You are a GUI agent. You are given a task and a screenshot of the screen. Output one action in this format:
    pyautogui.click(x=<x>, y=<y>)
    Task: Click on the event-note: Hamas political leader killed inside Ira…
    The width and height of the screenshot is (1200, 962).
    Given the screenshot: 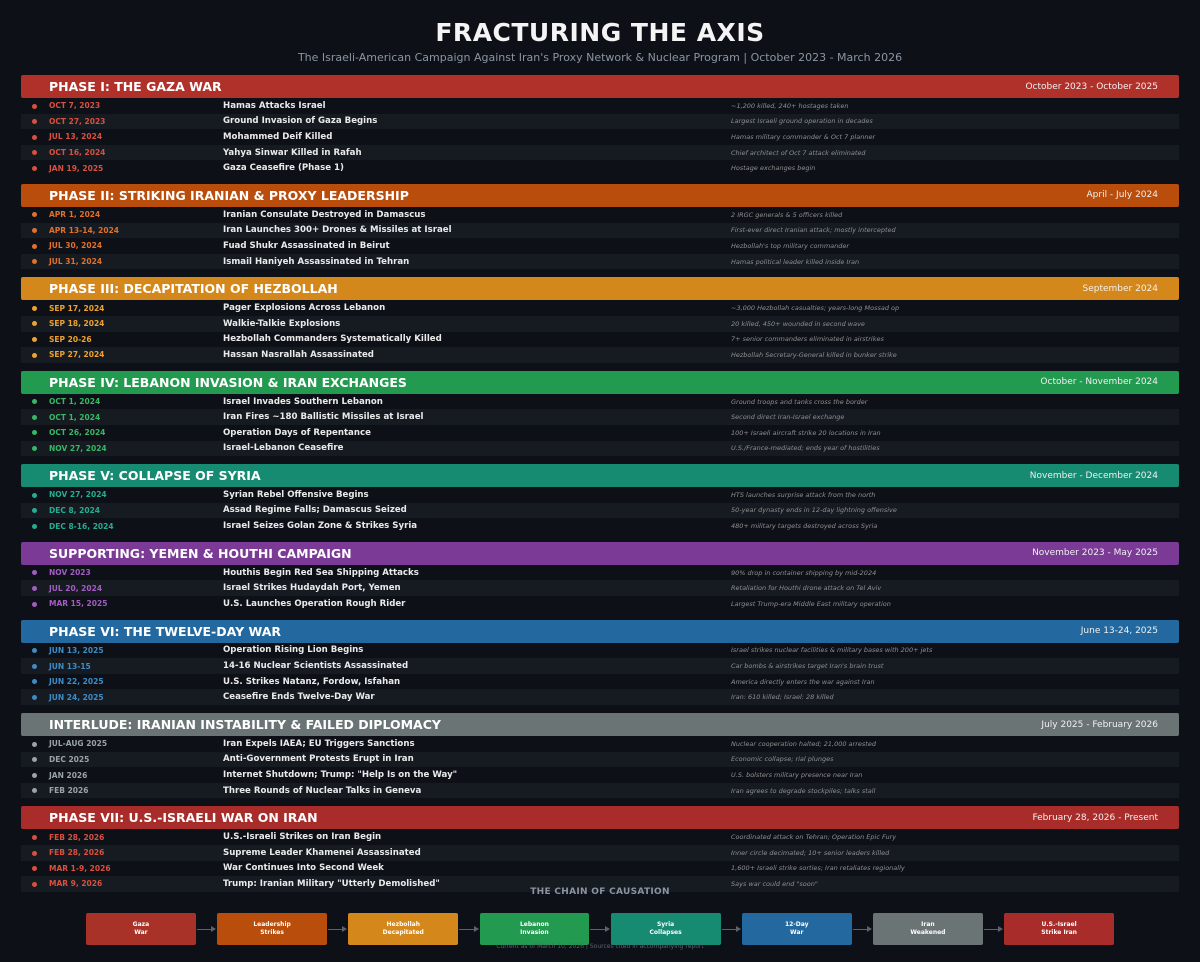 What is the action you would take?
    pyautogui.click(x=795, y=261)
    